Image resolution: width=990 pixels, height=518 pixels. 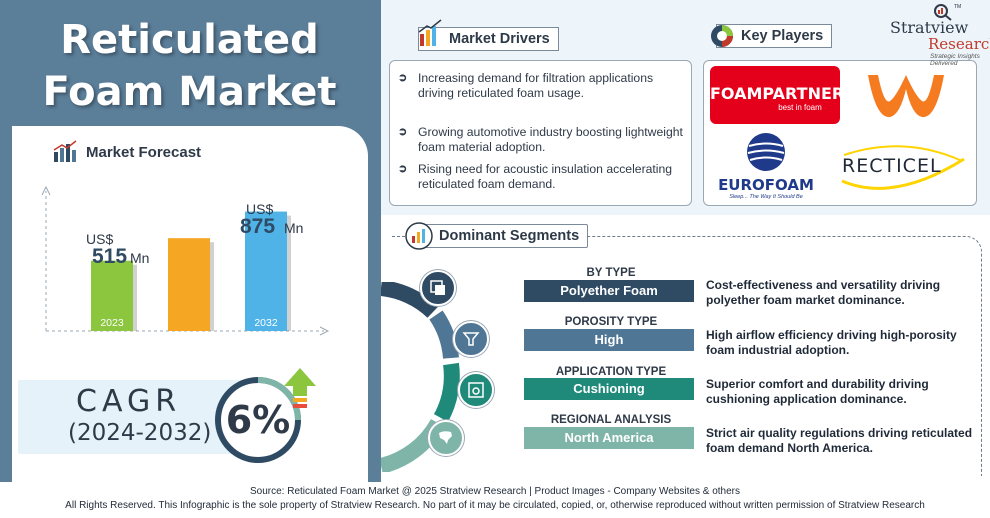 What do you see at coordinates (99, 239) in the screenshot?
I see `bar1-currency: US$` at bounding box center [99, 239].